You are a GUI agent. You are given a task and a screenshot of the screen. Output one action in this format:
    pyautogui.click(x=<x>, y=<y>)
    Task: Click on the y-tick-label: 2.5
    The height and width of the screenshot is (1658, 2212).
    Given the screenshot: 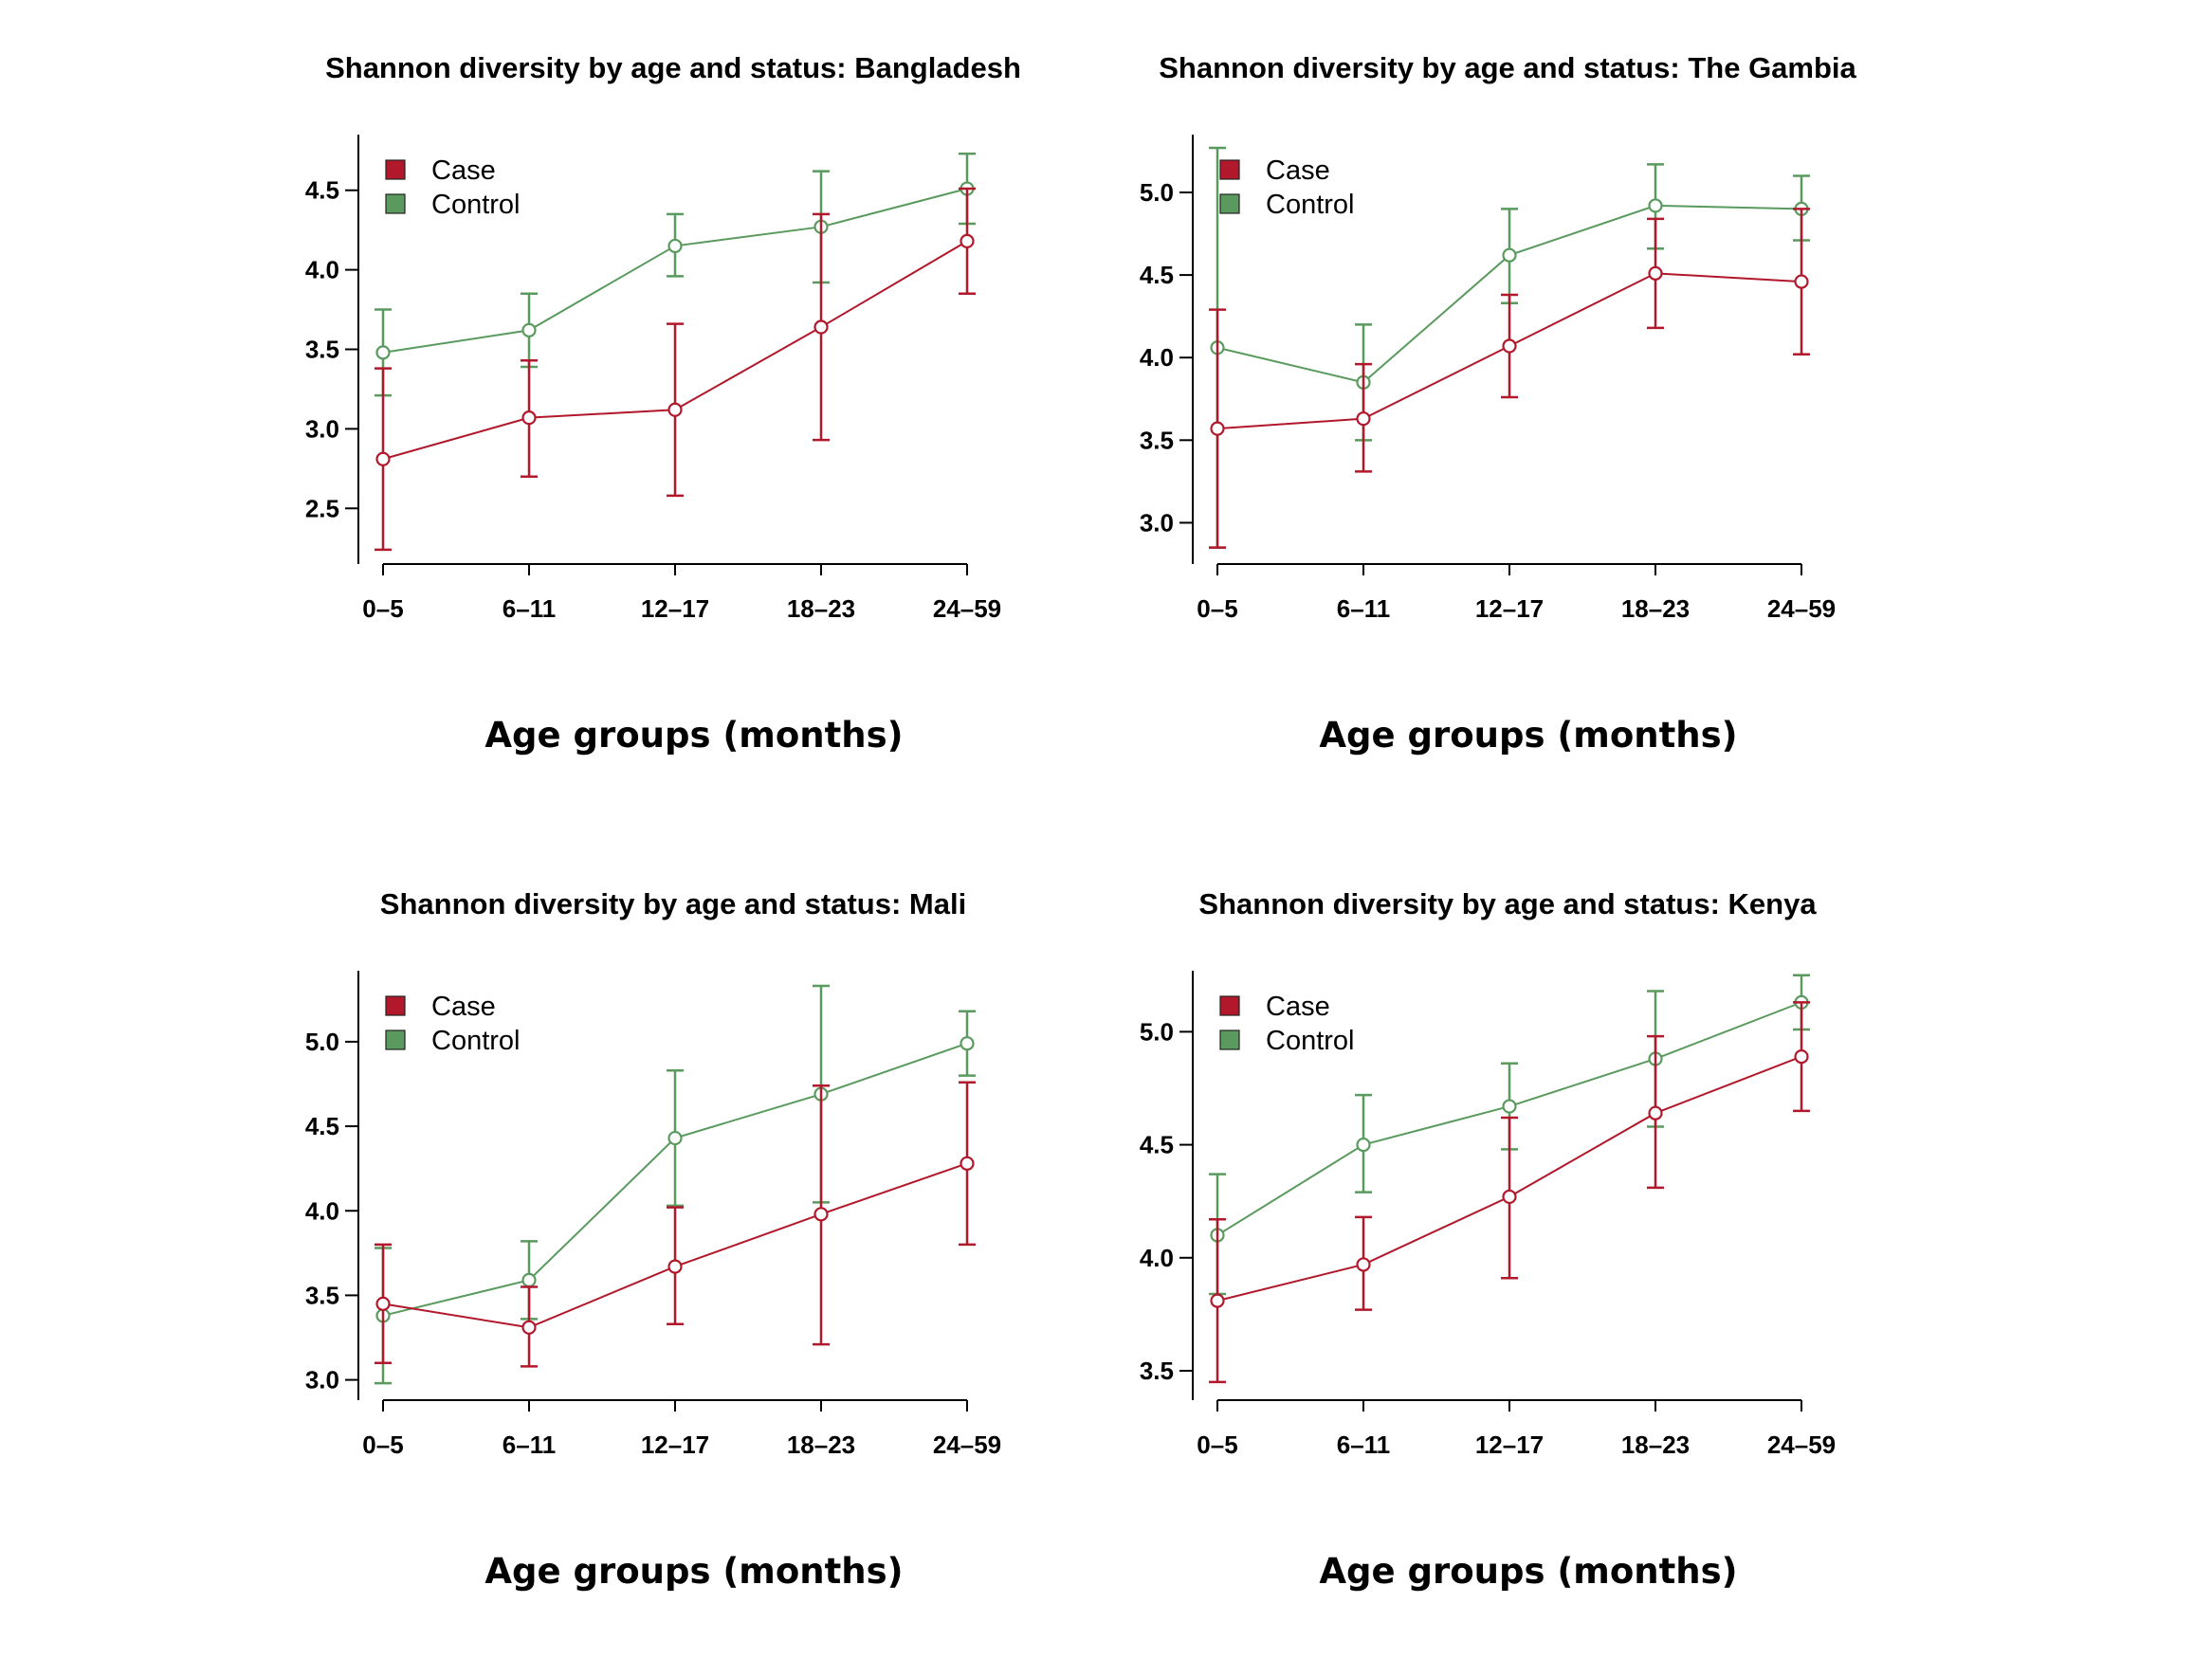 What is the action you would take?
    pyautogui.click(x=322, y=508)
    